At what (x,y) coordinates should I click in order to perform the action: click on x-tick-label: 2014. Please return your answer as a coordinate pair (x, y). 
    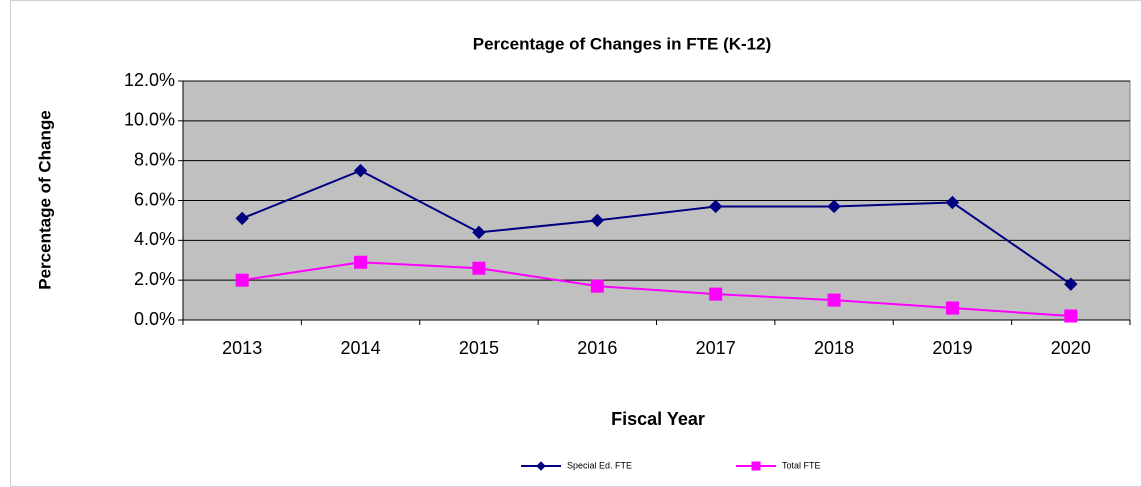
    Looking at the image, I should click on (361, 348).